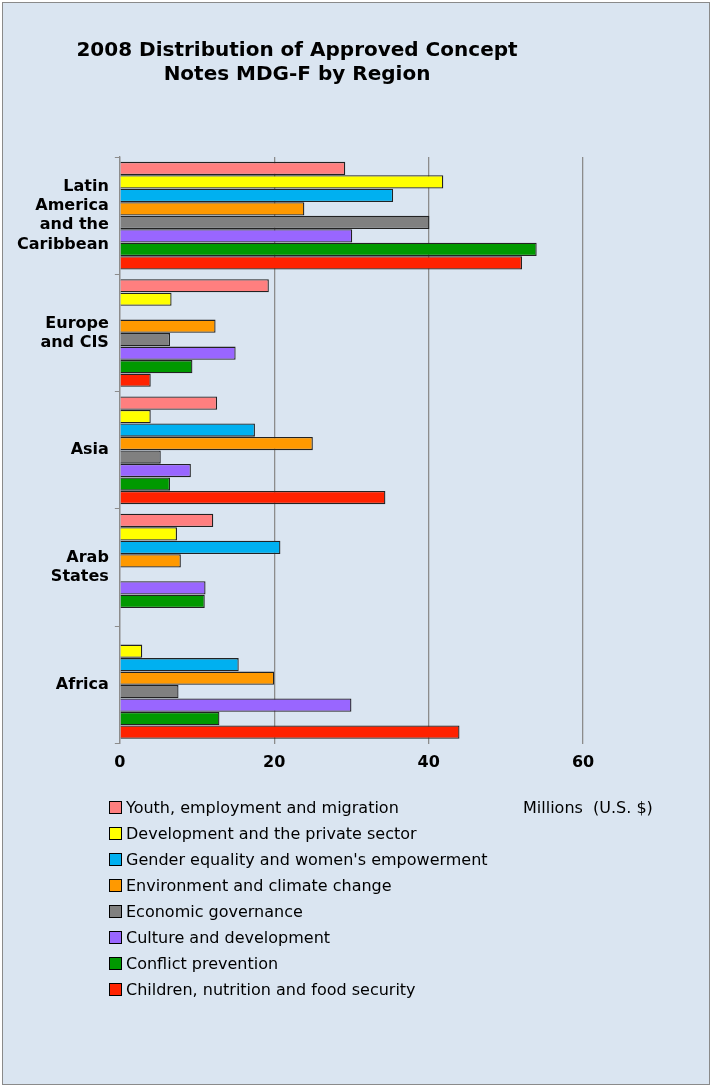 Image resolution: width=712 pixels, height=1087 pixels. What do you see at coordinates (74, 331) in the screenshot?
I see `y-tick-label: Europe and CIS` at bounding box center [74, 331].